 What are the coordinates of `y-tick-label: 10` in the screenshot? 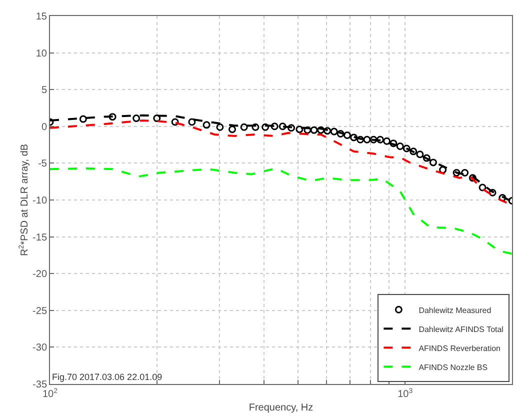 It's located at (42, 54).